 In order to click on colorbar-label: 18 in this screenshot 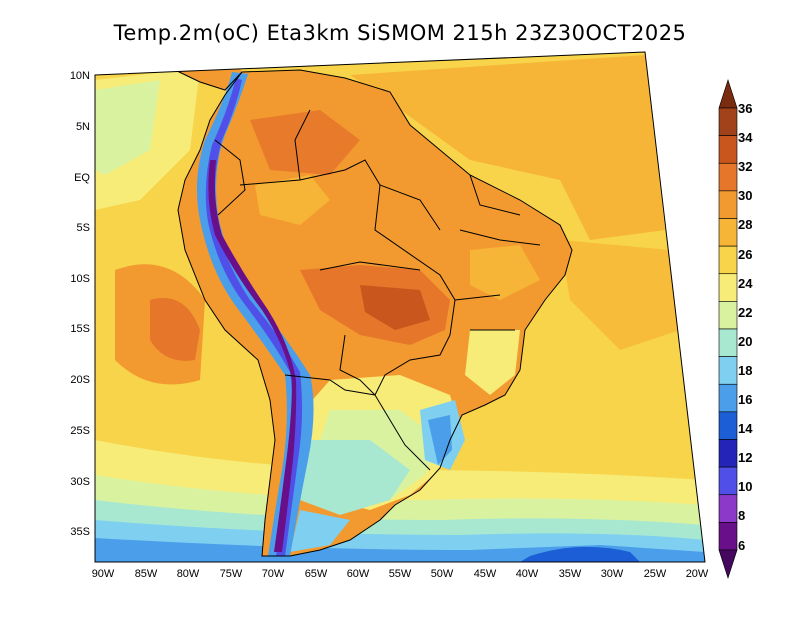, I will do `click(745, 370)`.